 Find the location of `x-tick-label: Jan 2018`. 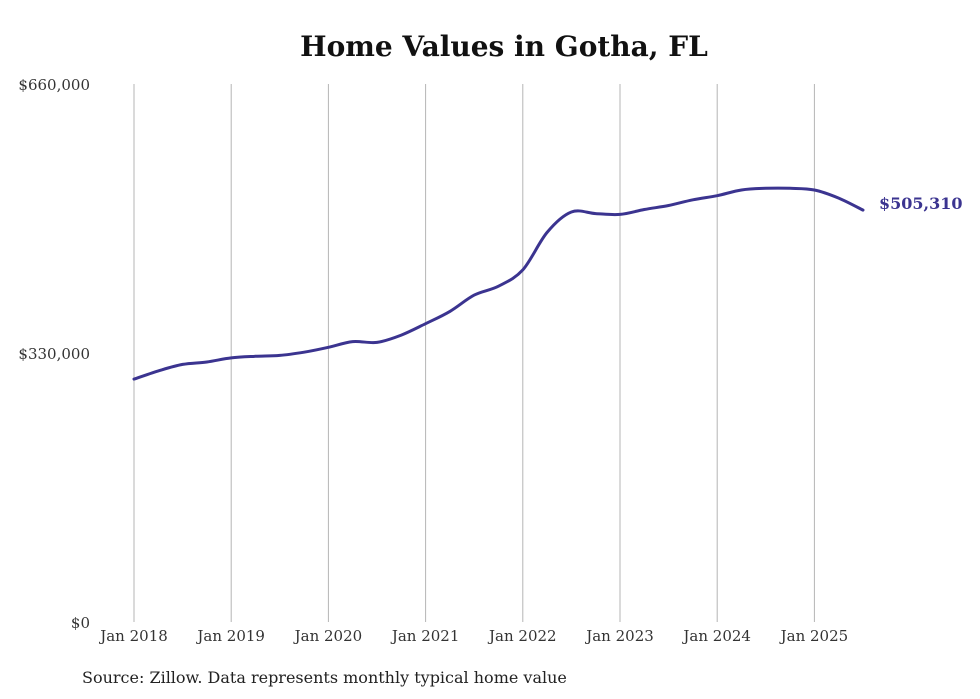

x-tick-label: Jan 2018 is located at coordinates (133, 636).